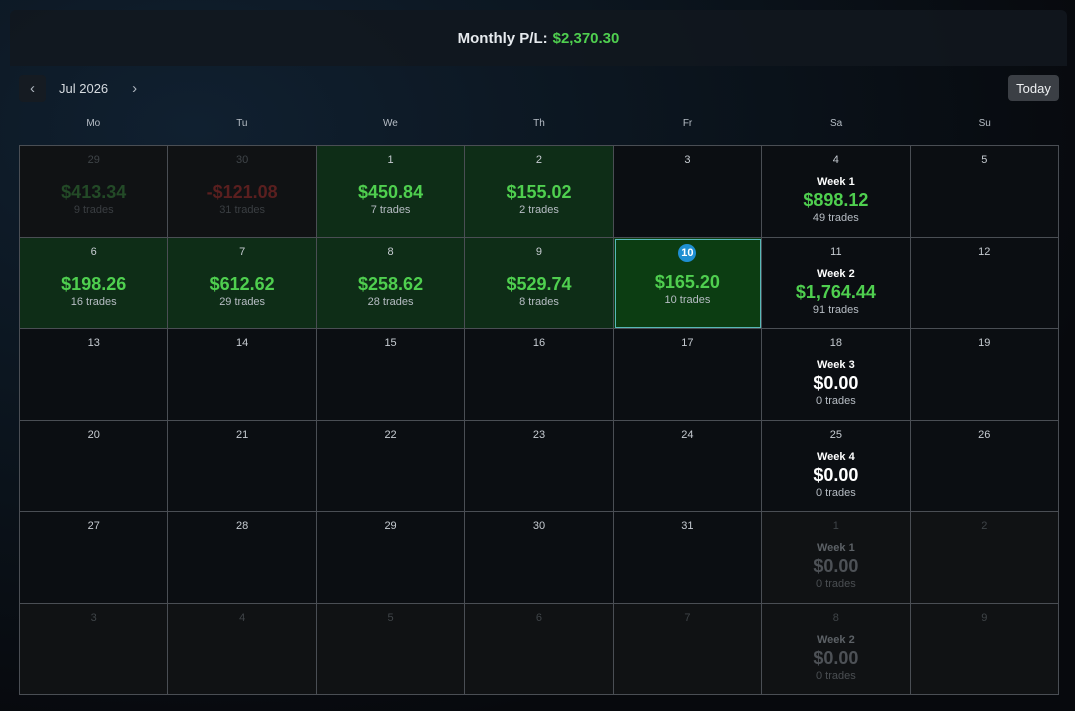 The height and width of the screenshot is (711, 1075). I want to click on weekday-label: Sa, so click(836, 123).